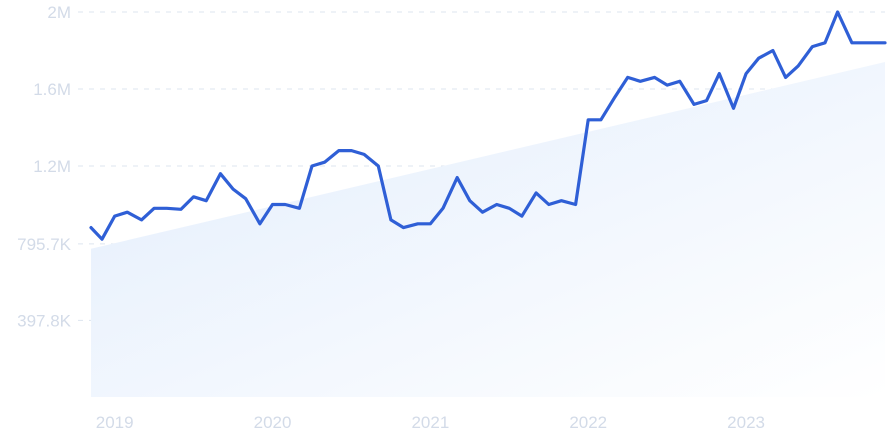 This screenshot has width=888, height=443. Describe the element at coordinates (273, 422) in the screenshot. I see `x-tick-label: 2020` at that location.